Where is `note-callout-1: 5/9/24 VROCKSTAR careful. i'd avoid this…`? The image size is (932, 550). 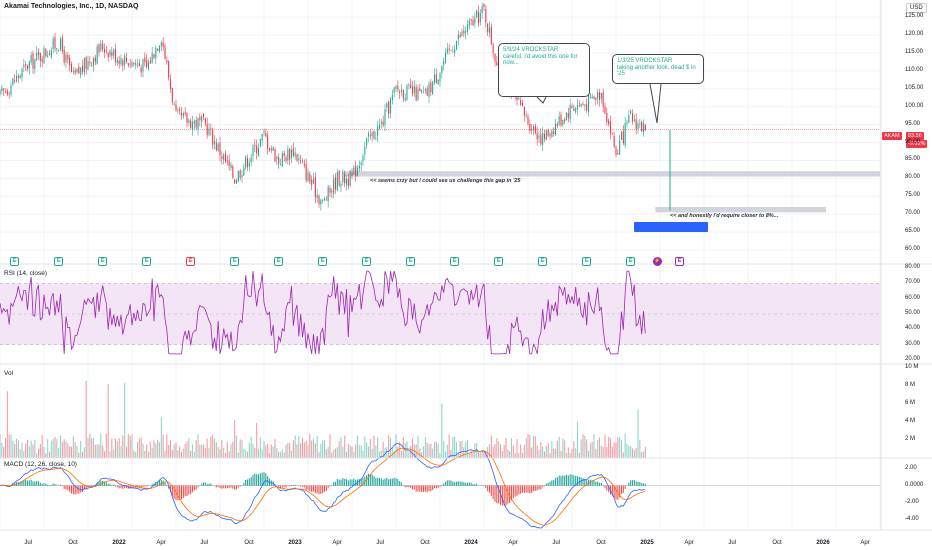 note-callout-1: 5/9/24 VROCKSTAR careful. i'd avoid this… is located at coordinates (544, 70).